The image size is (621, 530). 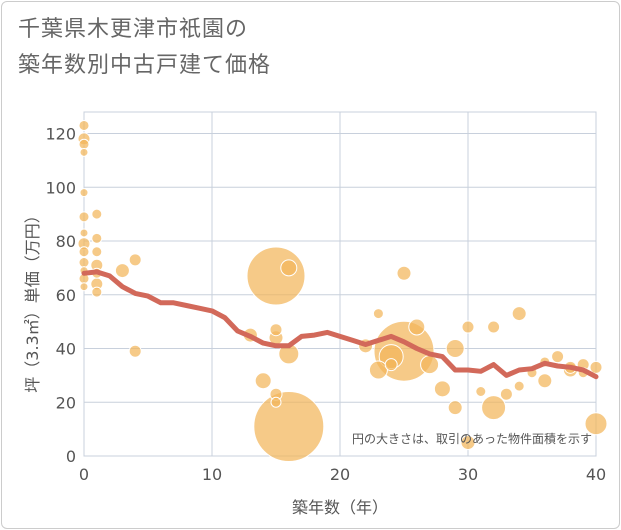 I want to click on x-tick-label: 0, so click(x=84, y=474).